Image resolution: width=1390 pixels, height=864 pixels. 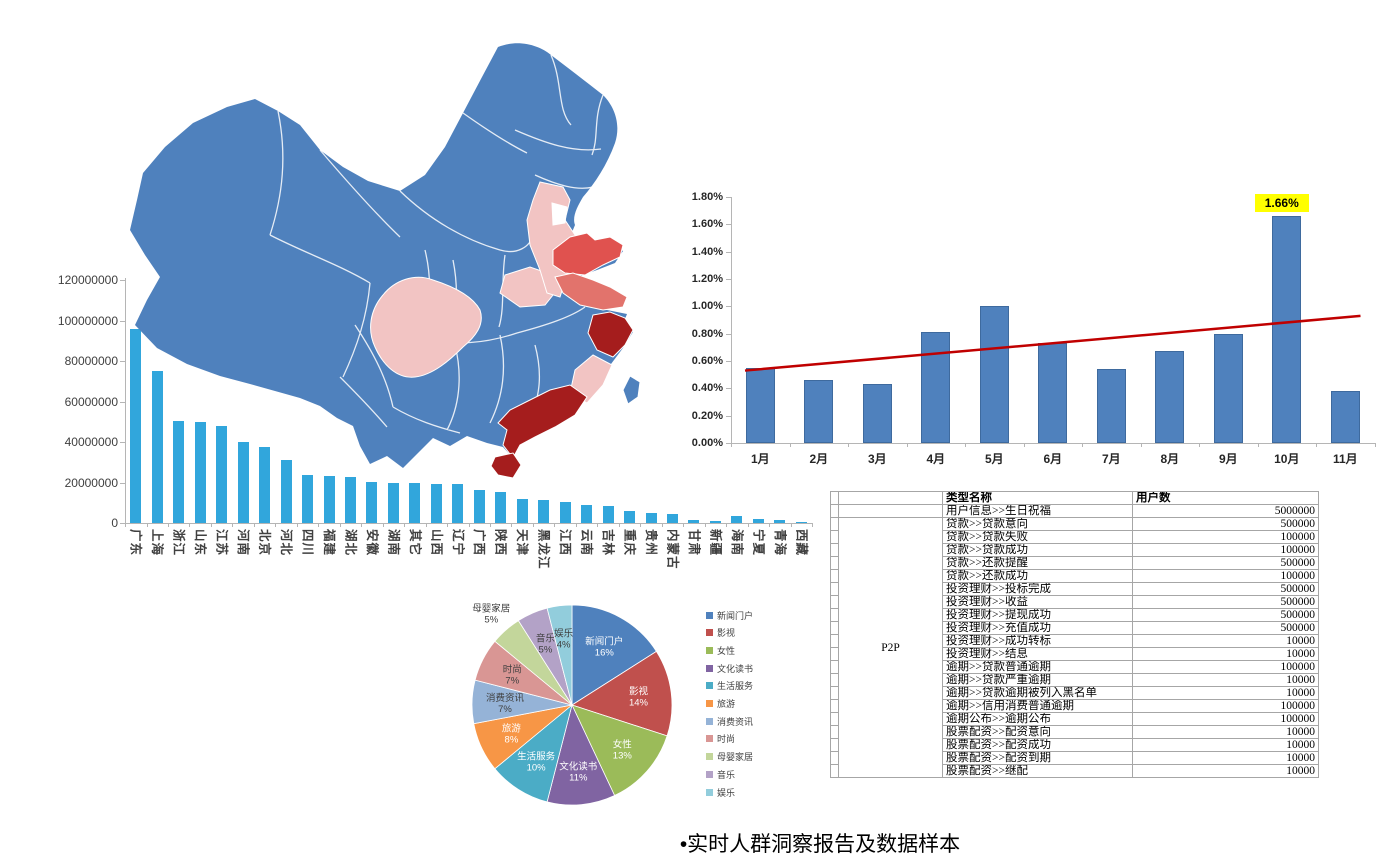 I want to click on legend-label: 文化读书, so click(x=735, y=668).